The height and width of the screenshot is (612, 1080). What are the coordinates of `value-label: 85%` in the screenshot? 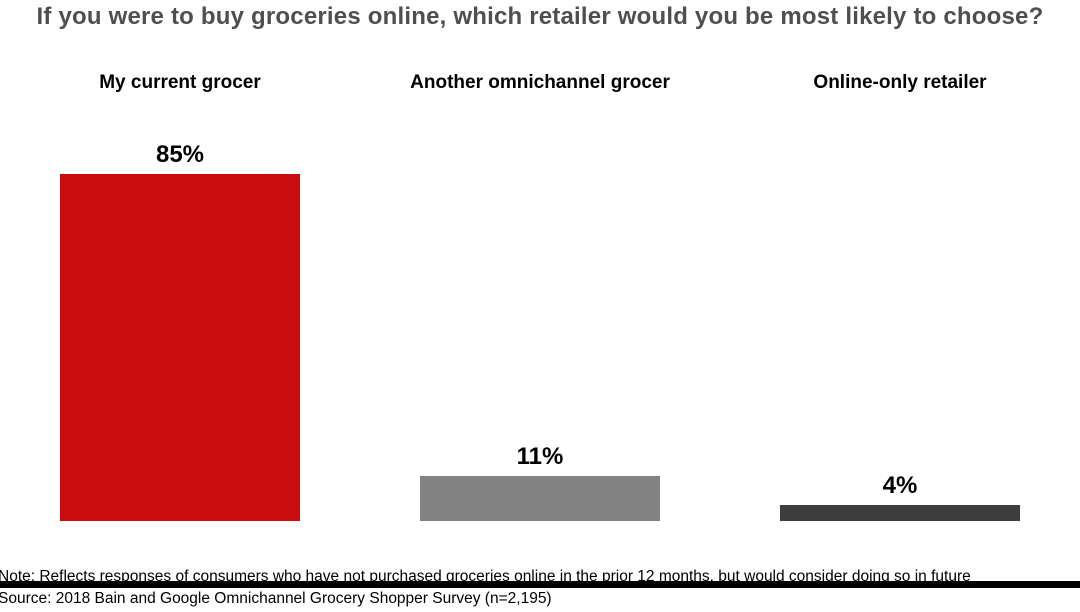 It's located at (180, 154).